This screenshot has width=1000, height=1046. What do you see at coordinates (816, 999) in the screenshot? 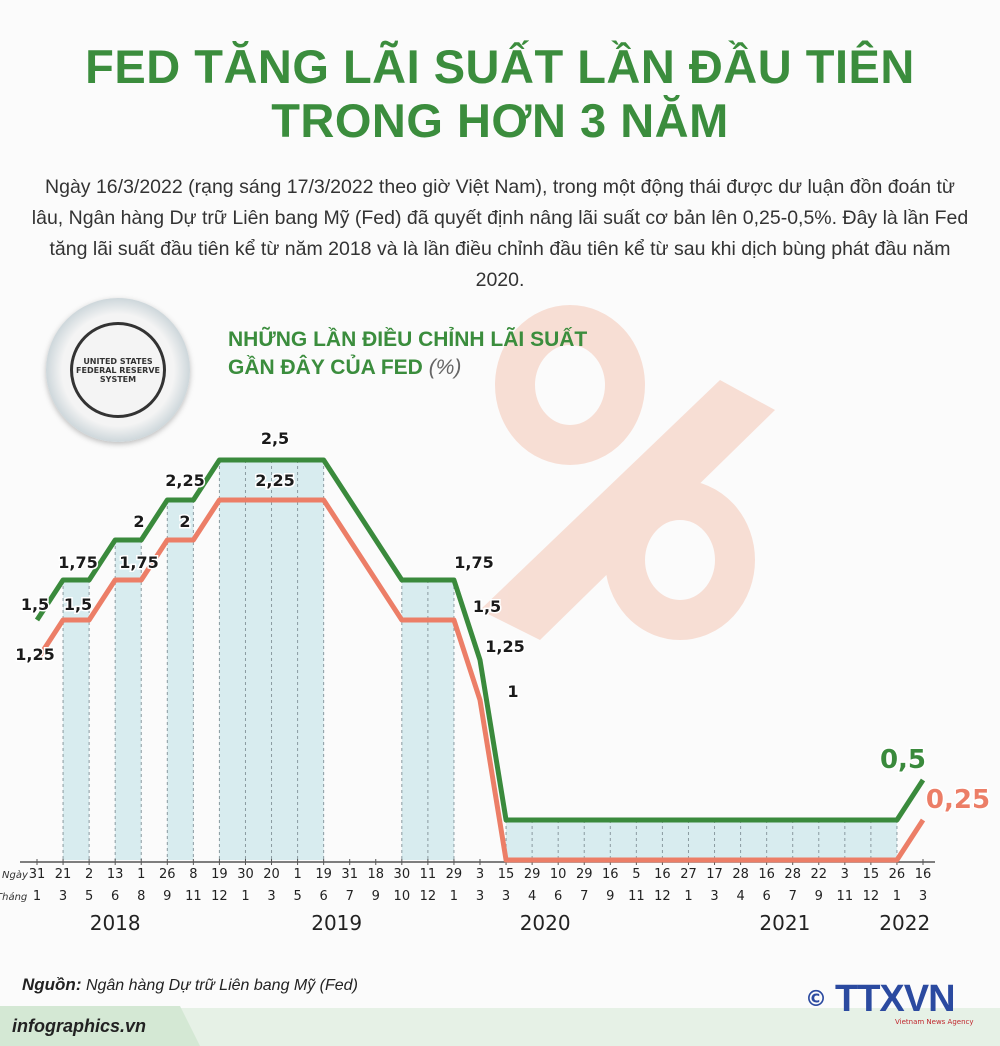
I see `copyright-icon: ©` at bounding box center [816, 999].